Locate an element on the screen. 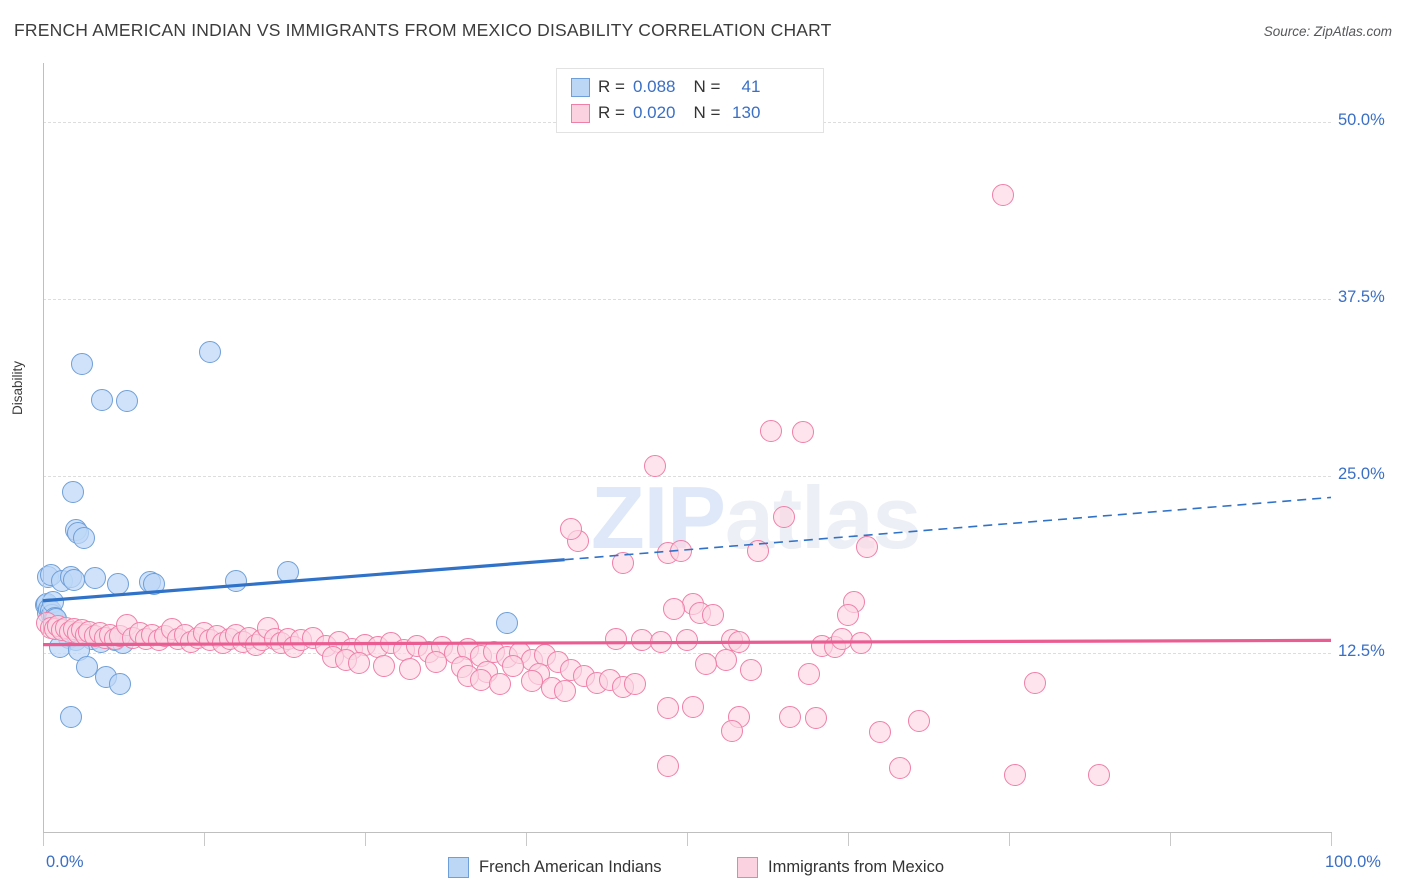 The width and height of the screenshot is (1406, 892). x-axis-label-min: 0.0% is located at coordinates (65, 862).